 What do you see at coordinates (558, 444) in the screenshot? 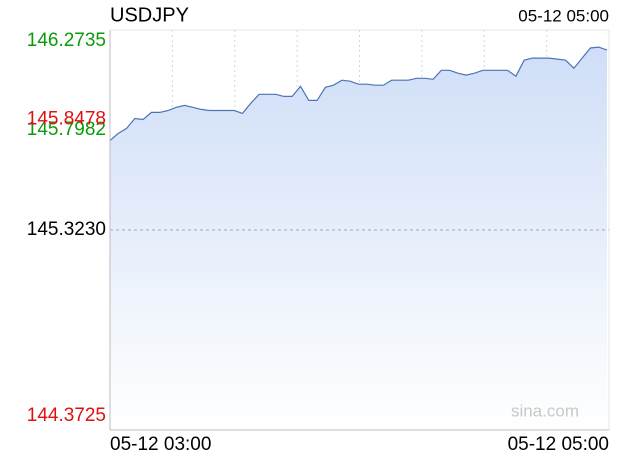
I see `x-tick-label: 05-12 05:00` at bounding box center [558, 444].